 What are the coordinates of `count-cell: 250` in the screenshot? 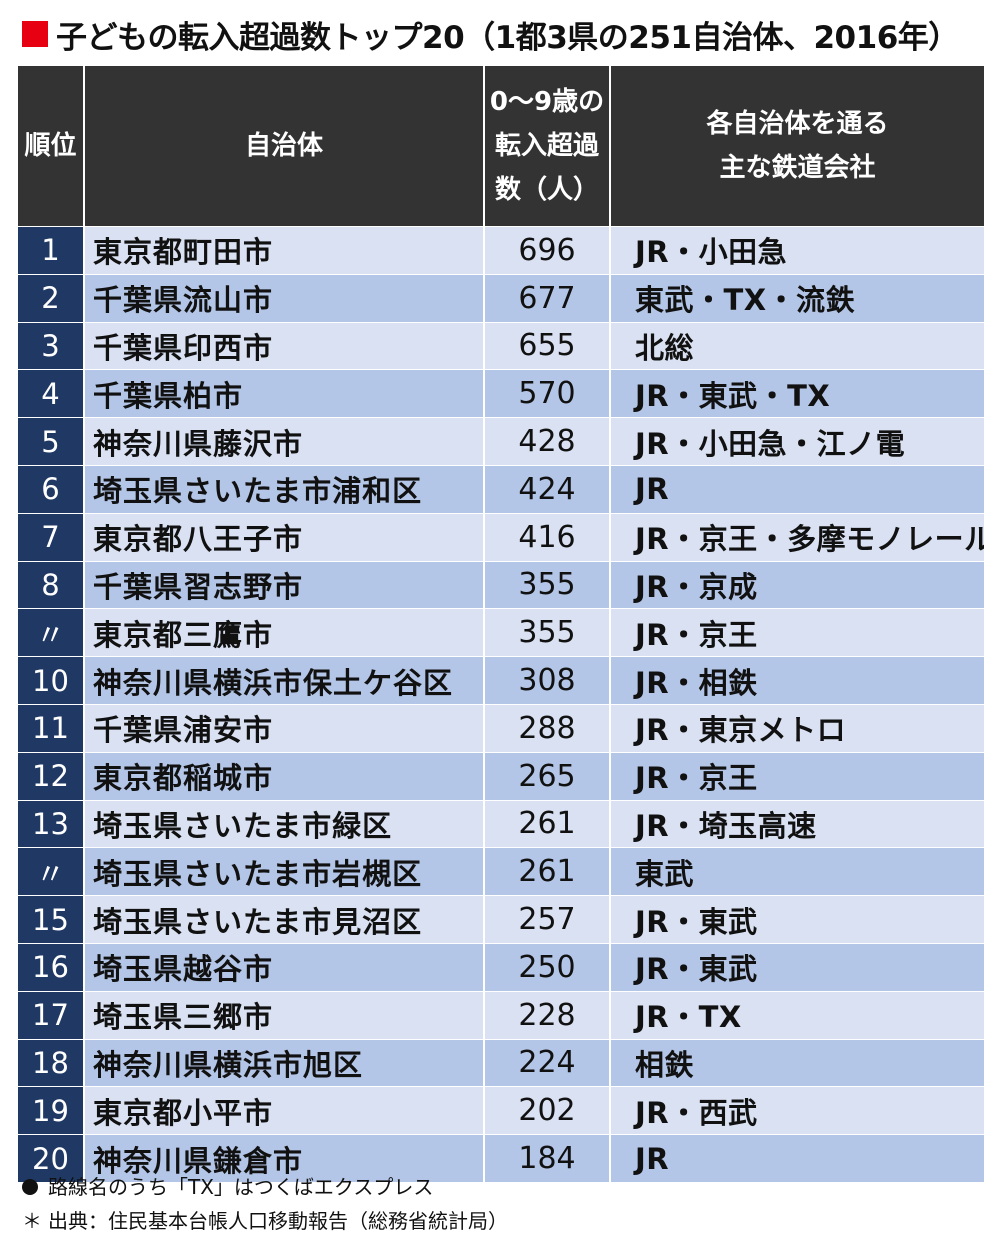 It's located at (546, 967).